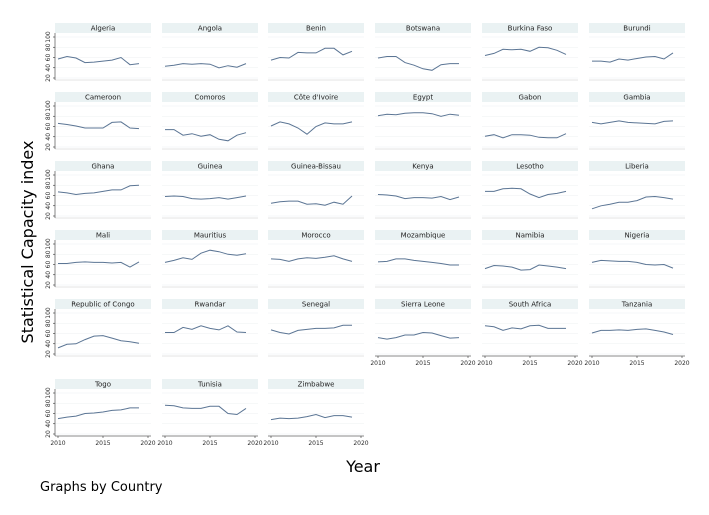 The height and width of the screenshot is (515, 709). What do you see at coordinates (48, 403) in the screenshot?
I see `y-tick-label: 80` at bounding box center [48, 403].